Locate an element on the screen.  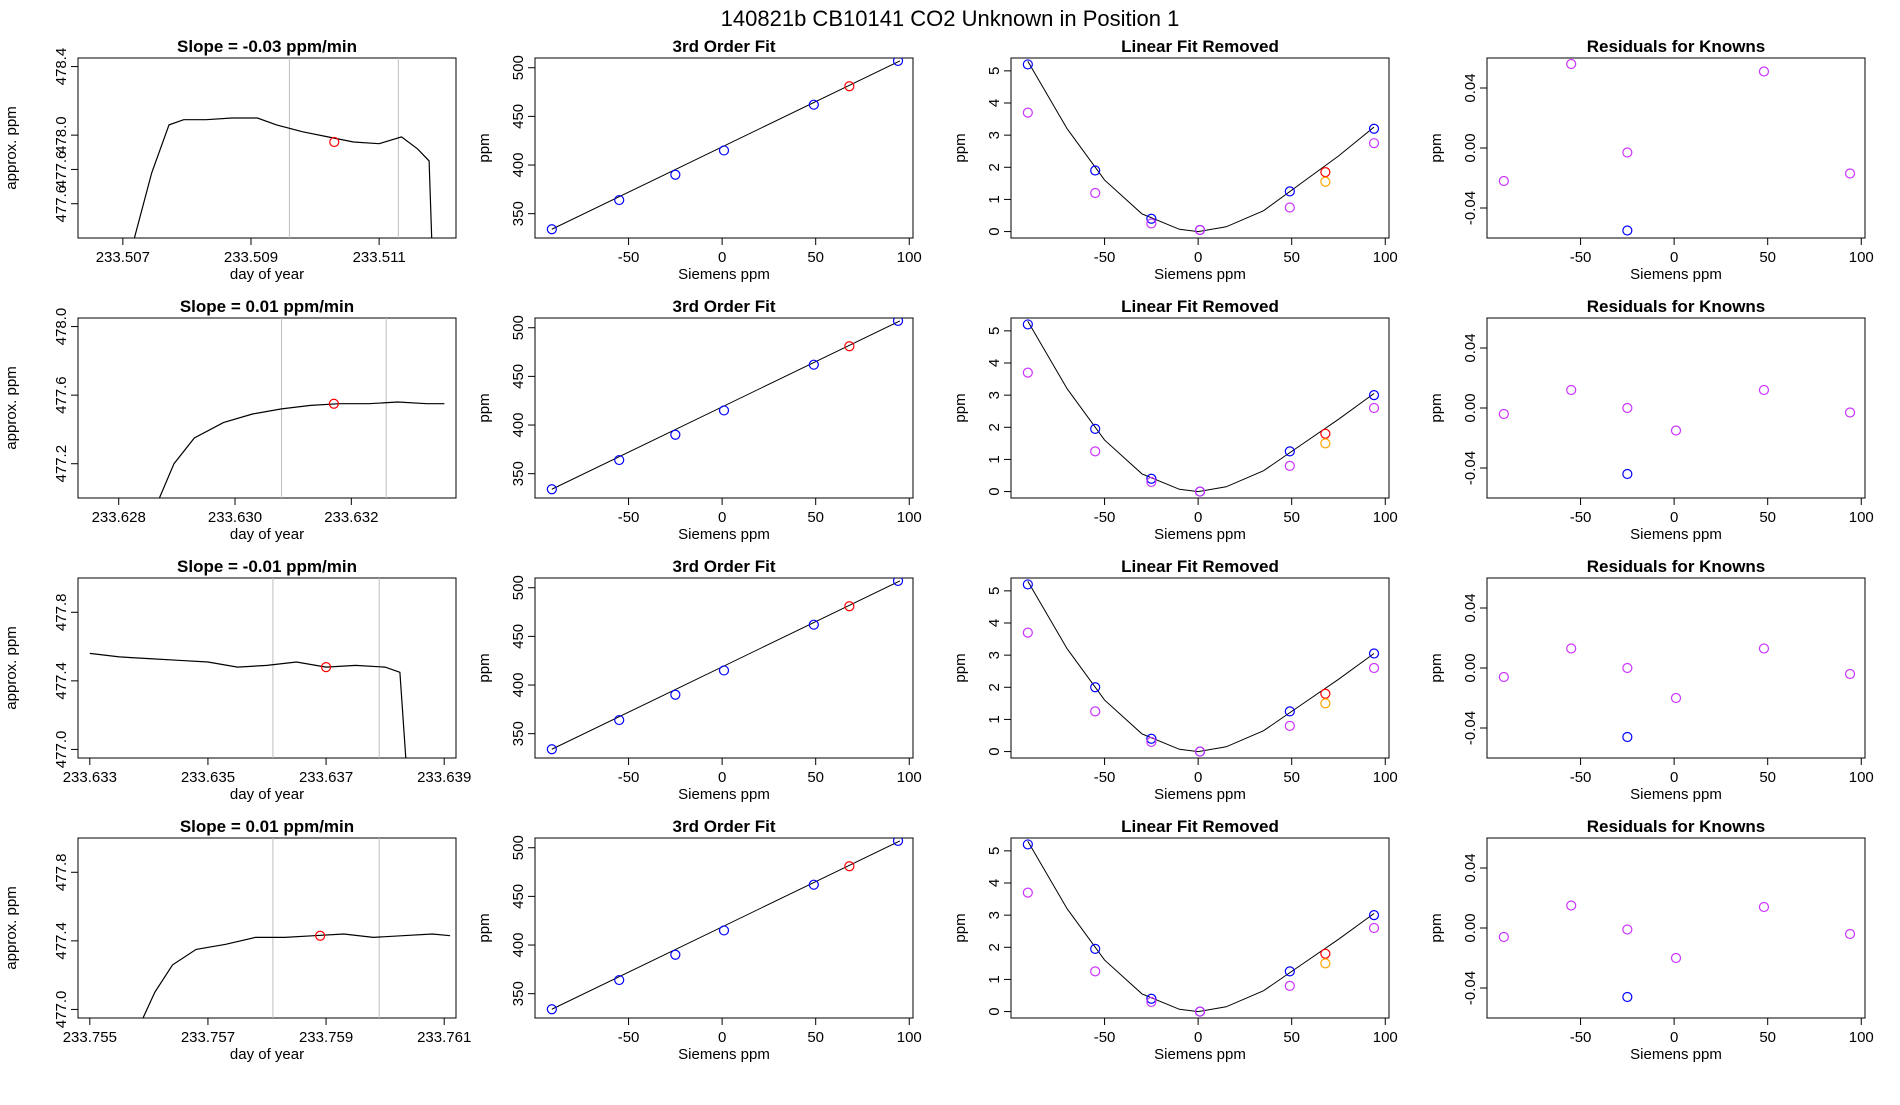
x-tick-label: 0 is located at coordinates (722, 777).